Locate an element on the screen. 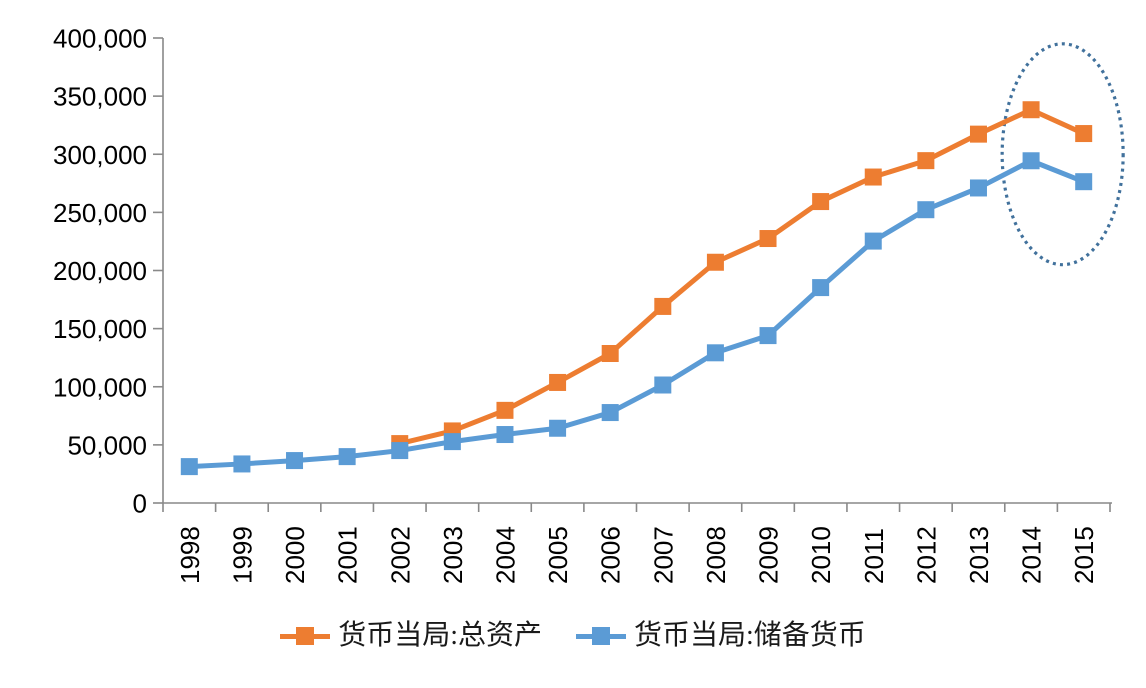 The image size is (1146, 688). x-axis-tick-label: 2006 is located at coordinates (611, 555).